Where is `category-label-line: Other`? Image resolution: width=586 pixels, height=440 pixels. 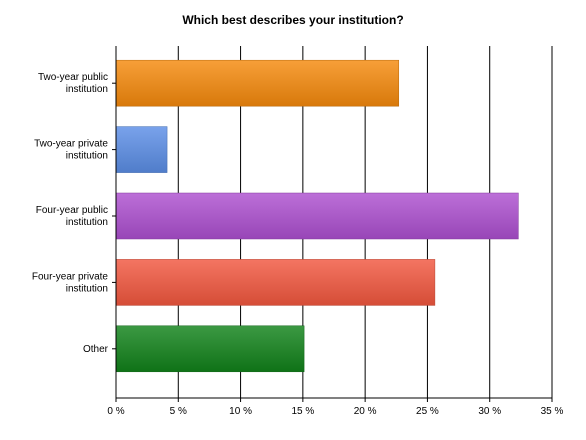
category-label-line: Other is located at coordinates (96, 349).